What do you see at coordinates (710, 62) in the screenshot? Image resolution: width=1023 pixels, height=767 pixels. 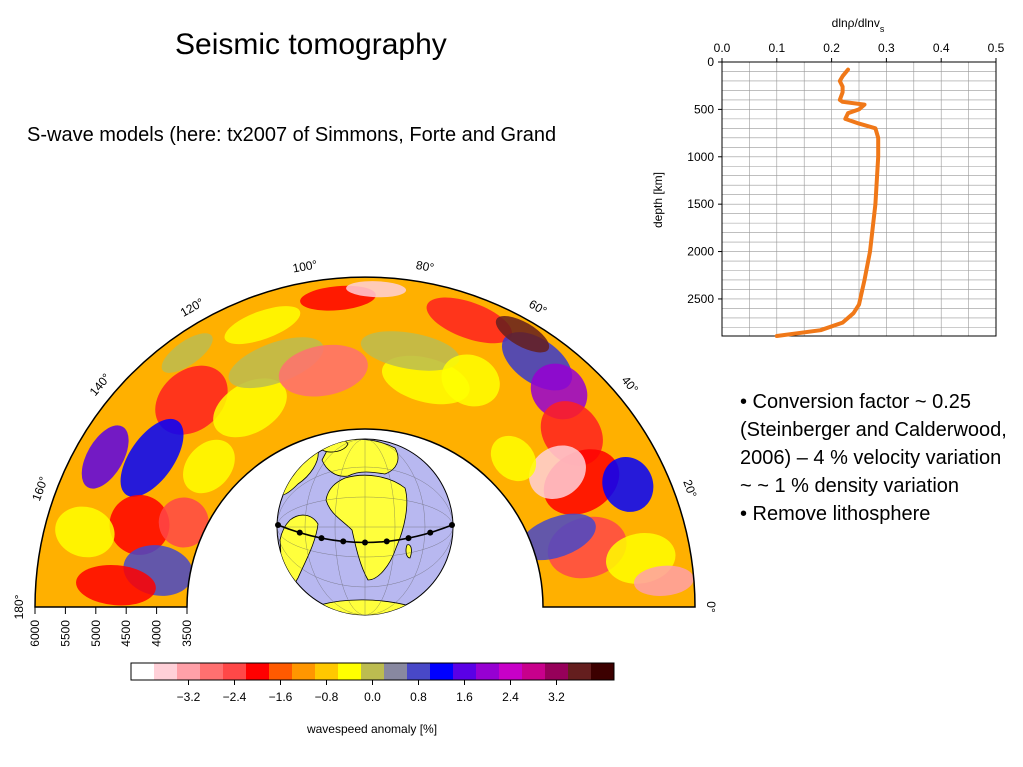 I see `chart-y-tick-label: 0` at bounding box center [710, 62].